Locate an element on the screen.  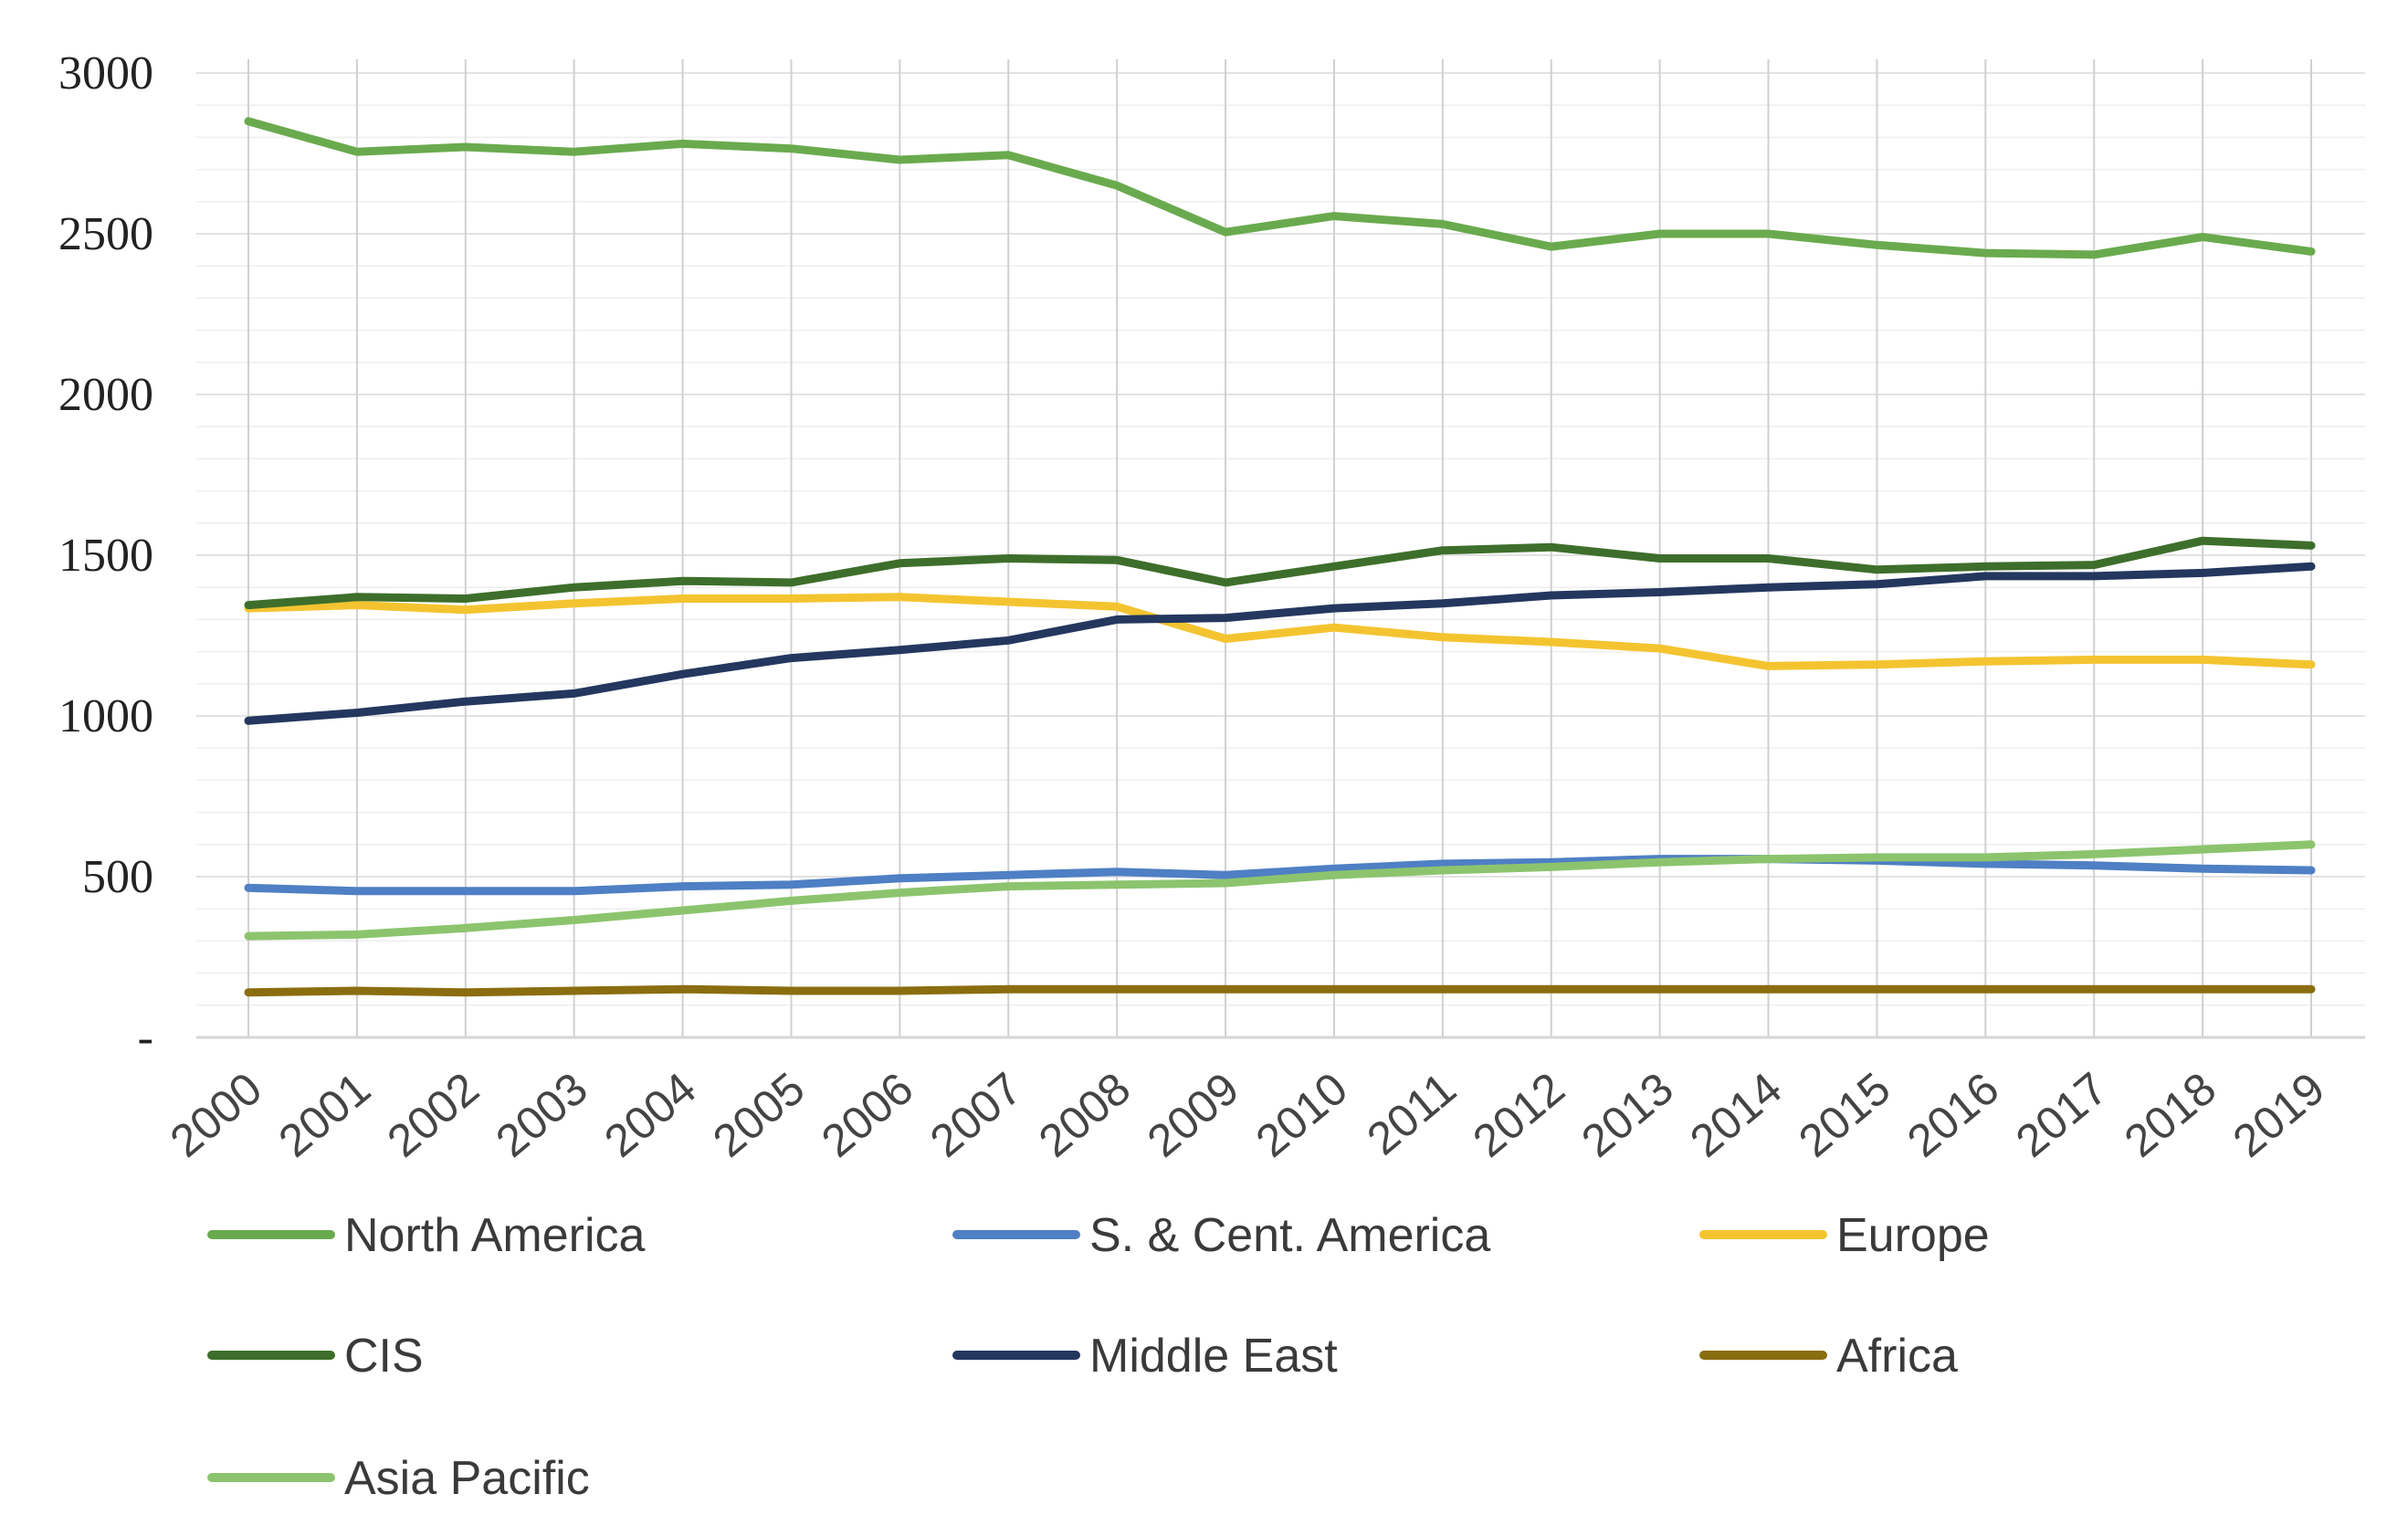
legend-item: Europe is located at coordinates (1844, 1235).